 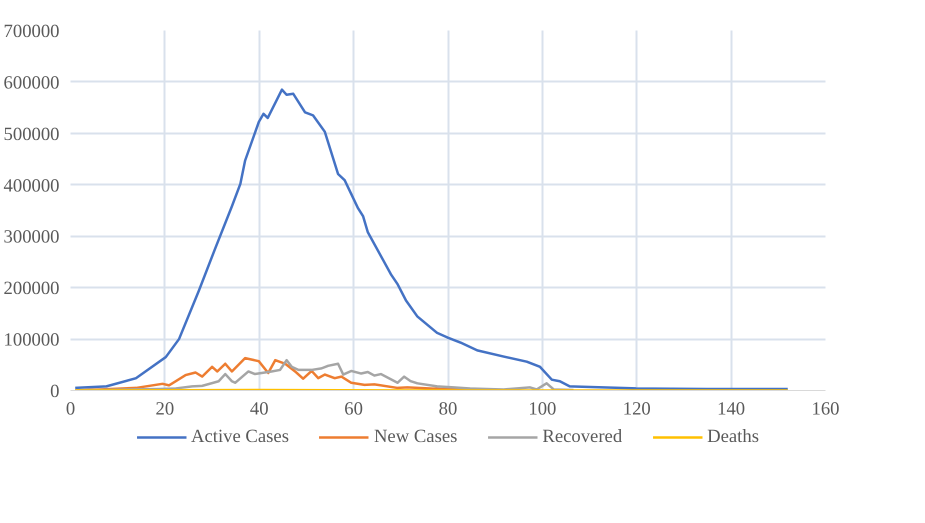 What do you see at coordinates (32, 340) in the screenshot?
I see `y-tick-label: 100000` at bounding box center [32, 340].